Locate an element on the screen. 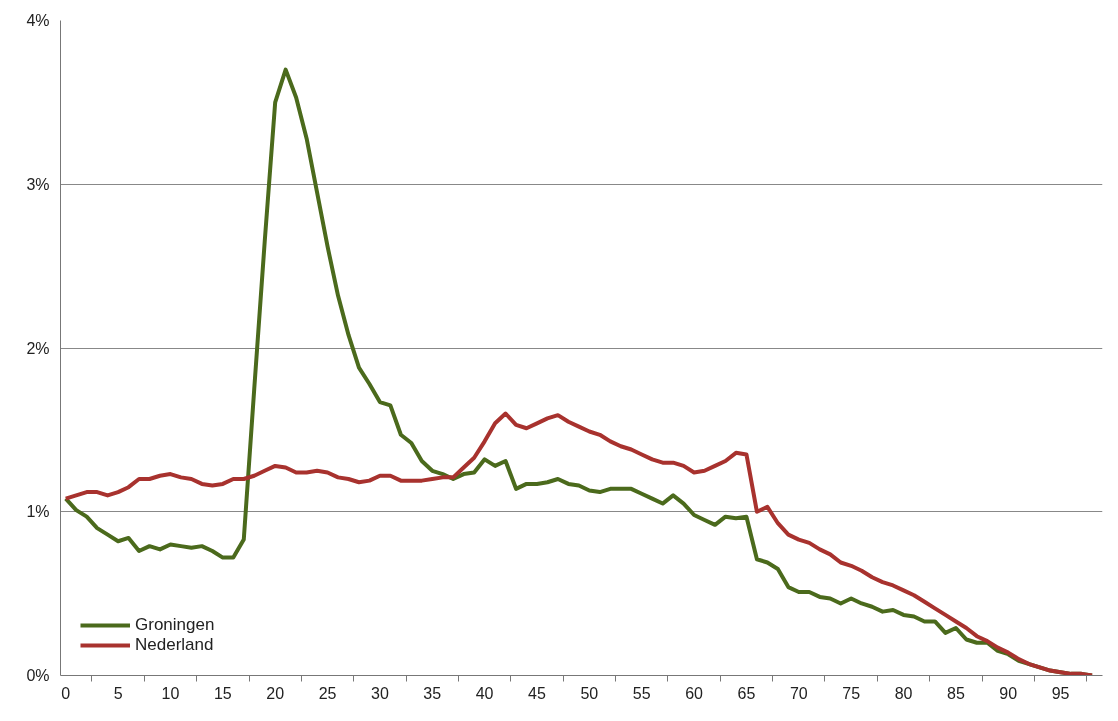 The height and width of the screenshot is (721, 1118). x-tick-label: 70 is located at coordinates (798, 693).